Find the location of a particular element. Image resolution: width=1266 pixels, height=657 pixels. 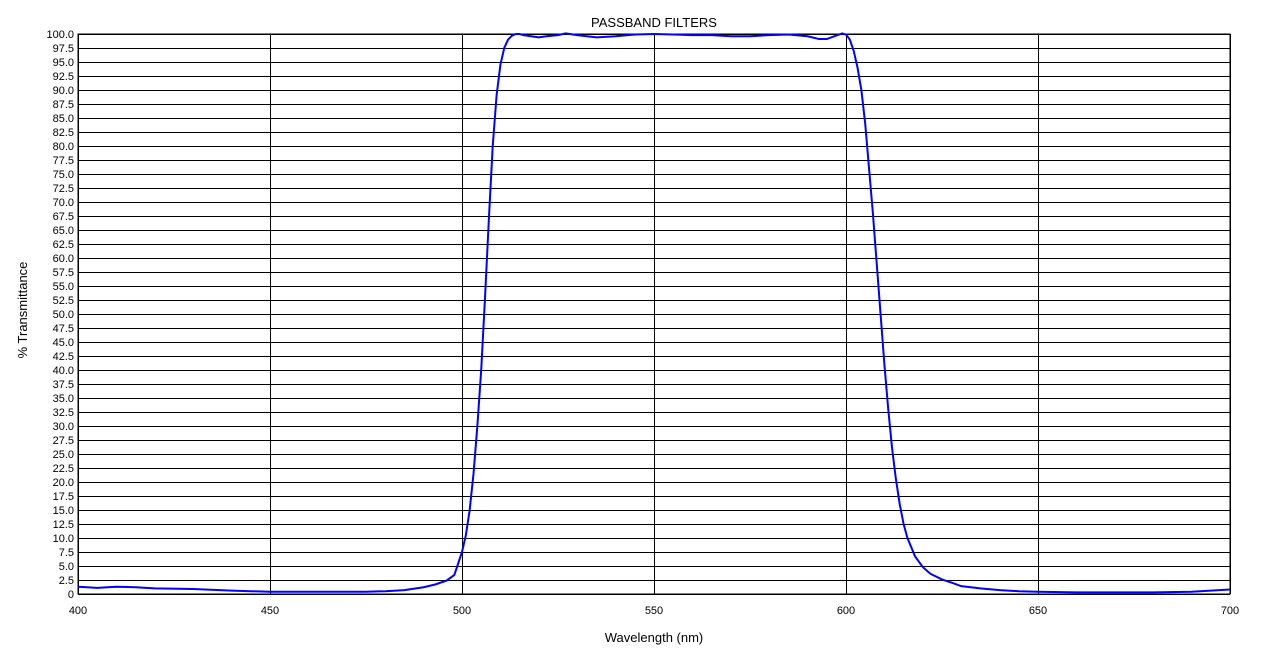

y-tick-label: 20.0 is located at coordinates (63, 483).